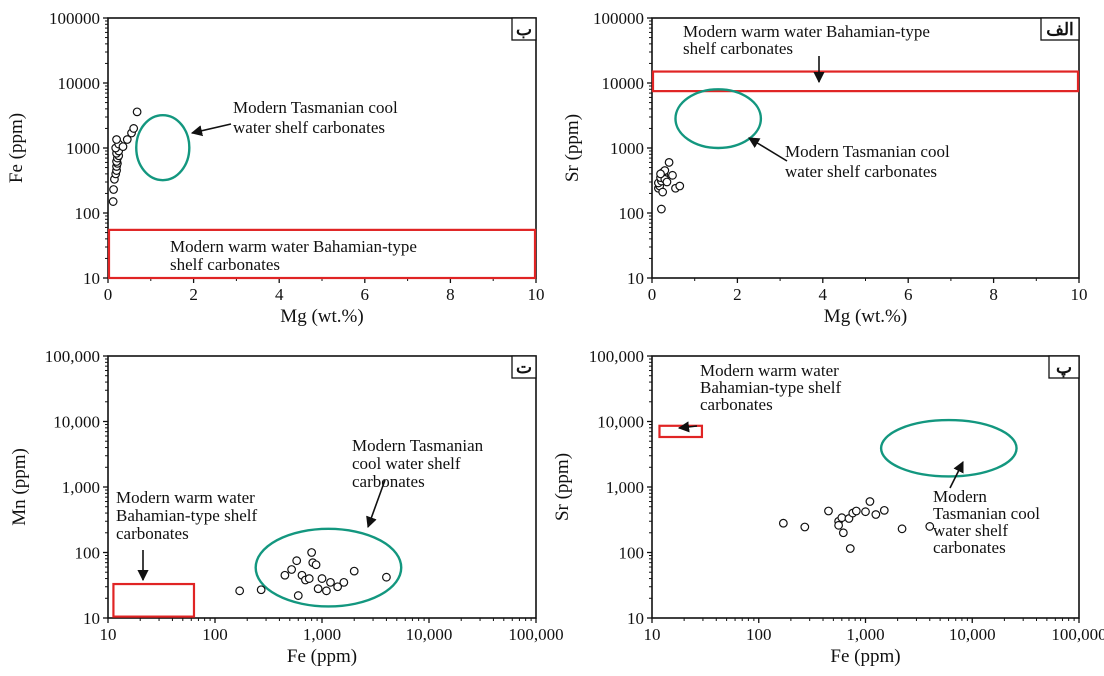 This screenshot has width=1104, height=676. I want to click on y-tick-label: 100, so click(88, 553).